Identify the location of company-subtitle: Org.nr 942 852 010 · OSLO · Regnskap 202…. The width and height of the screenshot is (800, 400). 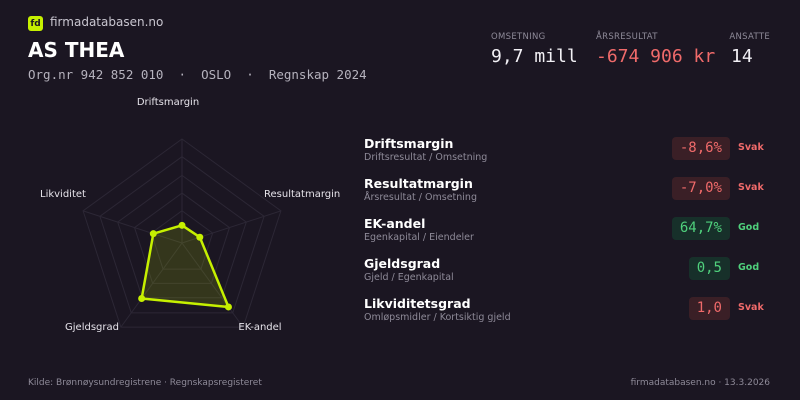
(197, 74).